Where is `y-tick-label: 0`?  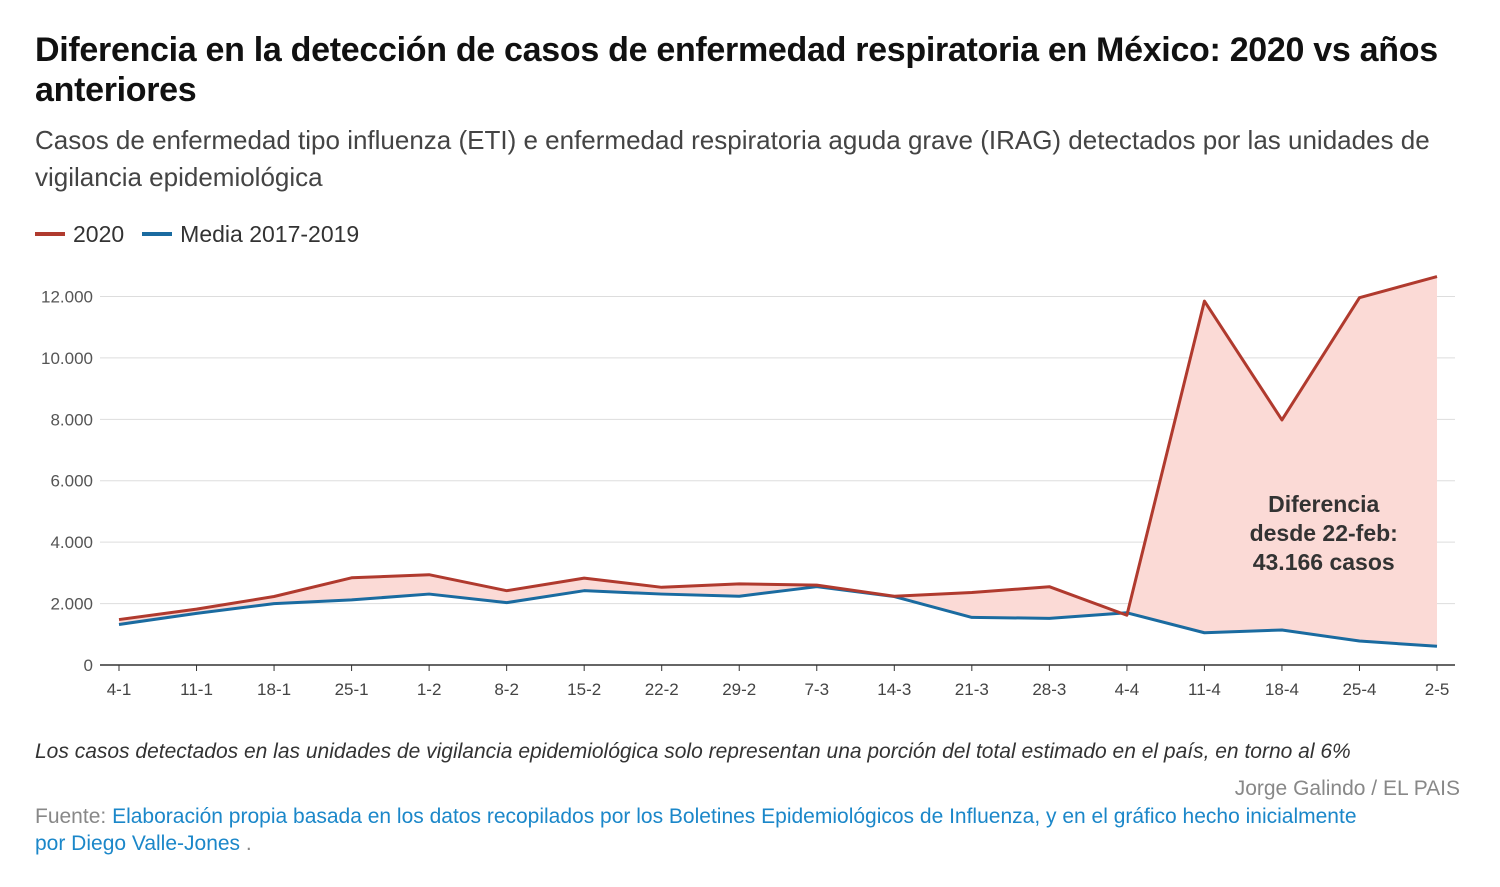
y-tick-label: 0 is located at coordinates (88, 665).